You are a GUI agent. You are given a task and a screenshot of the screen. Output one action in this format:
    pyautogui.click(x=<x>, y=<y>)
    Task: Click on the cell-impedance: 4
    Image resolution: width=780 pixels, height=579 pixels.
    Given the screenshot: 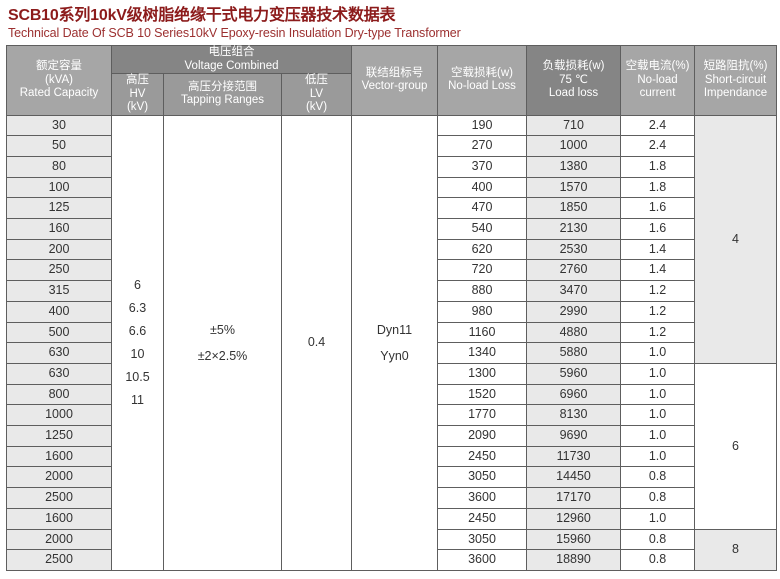 What is the action you would take?
    pyautogui.click(x=736, y=239)
    